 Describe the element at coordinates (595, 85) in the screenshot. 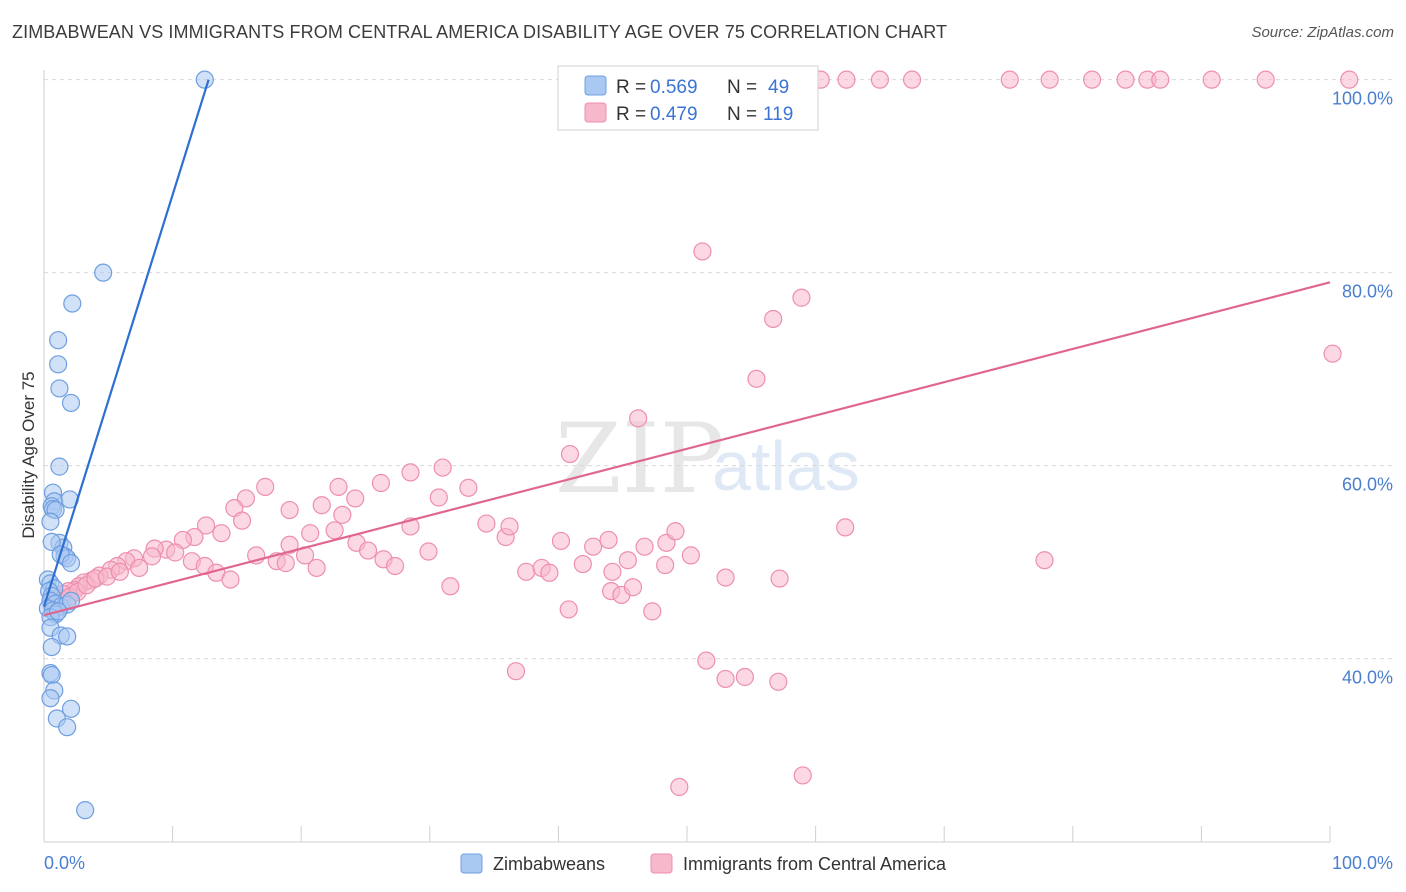

I see `legend-swatch-zimbabweans` at that location.